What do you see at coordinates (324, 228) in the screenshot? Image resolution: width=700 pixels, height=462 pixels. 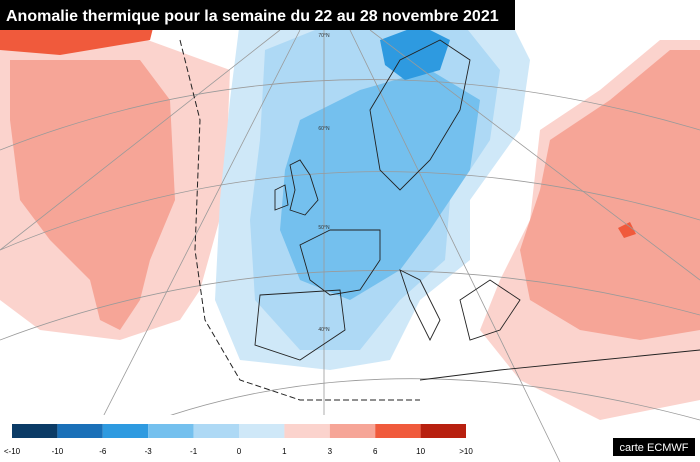 I see `latitude-label: 50°N` at bounding box center [324, 228].